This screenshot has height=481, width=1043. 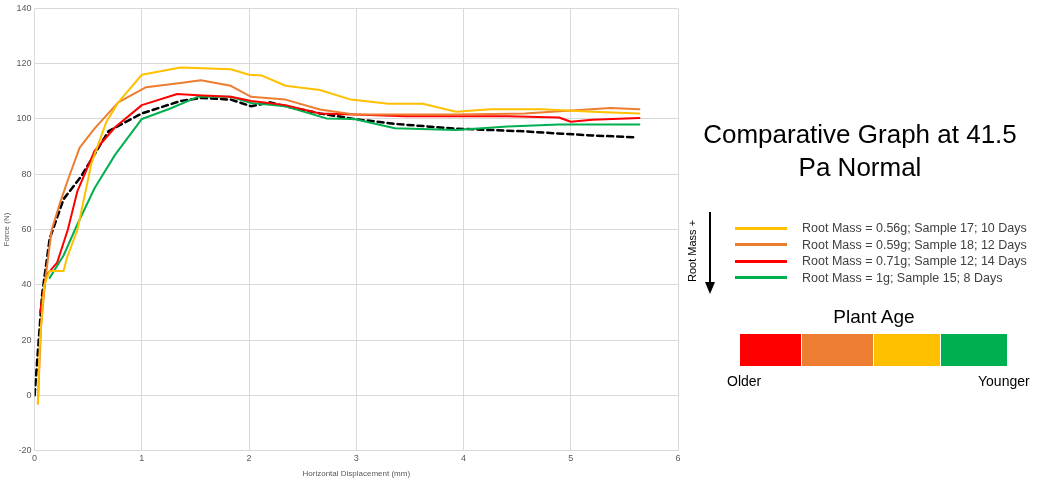 I want to click on y-tick-label: 140, so click(x=24, y=7).